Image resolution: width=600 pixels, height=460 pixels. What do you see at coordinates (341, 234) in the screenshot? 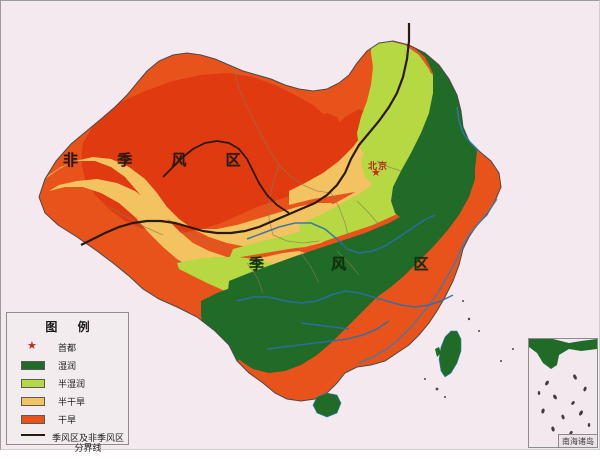
I see `river-yellow` at bounding box center [341, 234].